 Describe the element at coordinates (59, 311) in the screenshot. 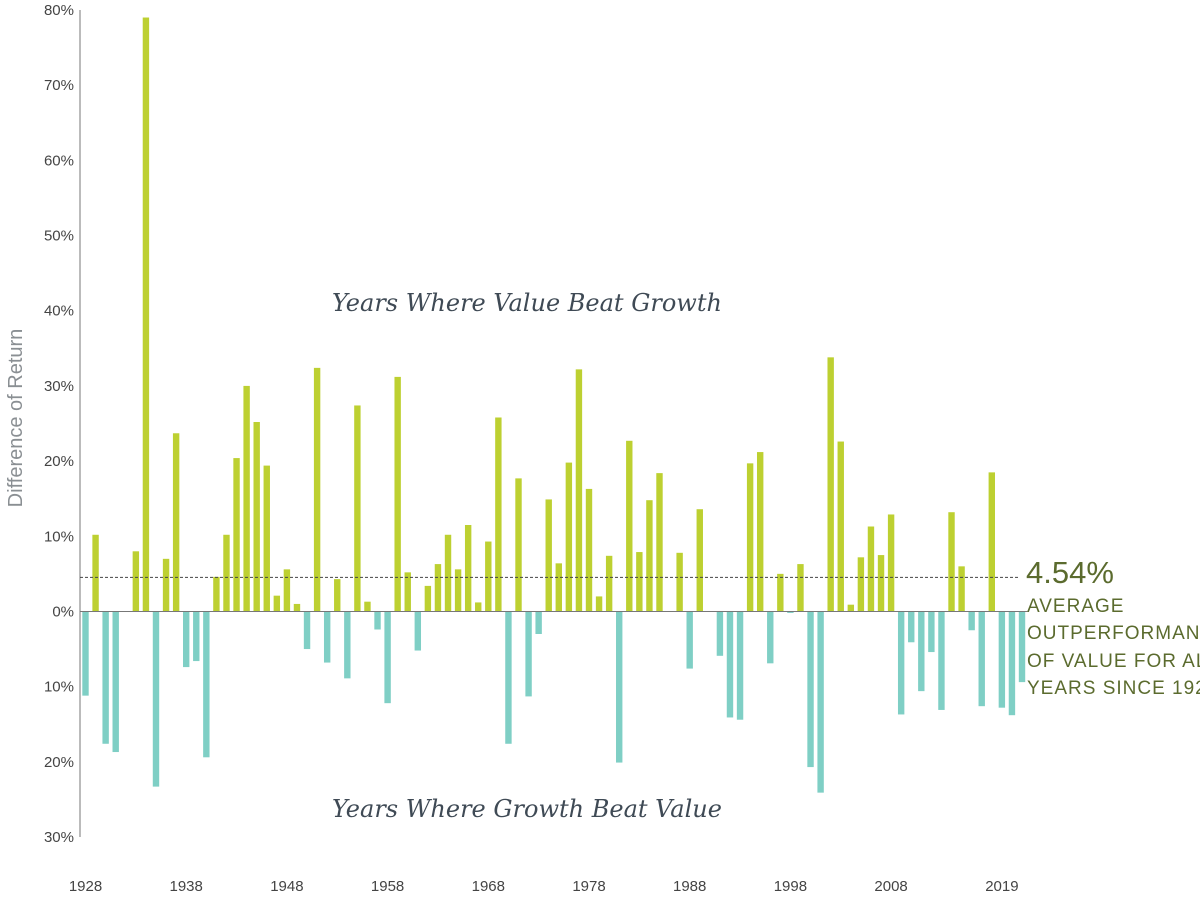

I see `y-tick-label: 40%` at that location.